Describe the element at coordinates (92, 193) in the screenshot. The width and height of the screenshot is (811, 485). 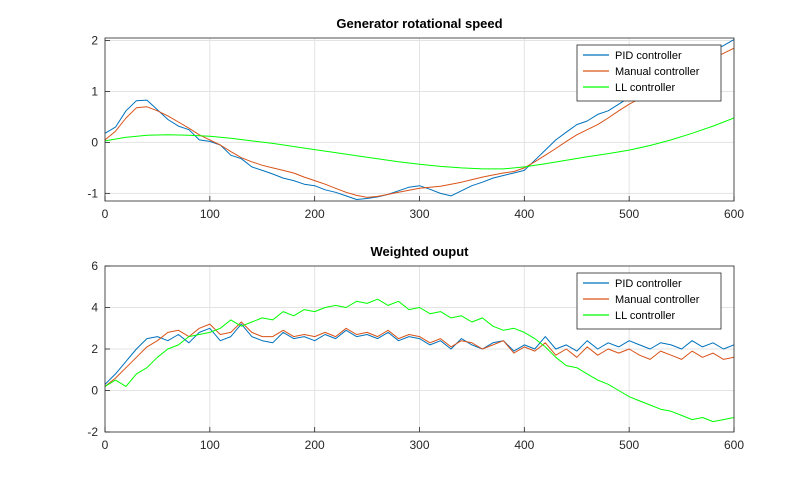
I see `y-tick-label: -1` at that location.